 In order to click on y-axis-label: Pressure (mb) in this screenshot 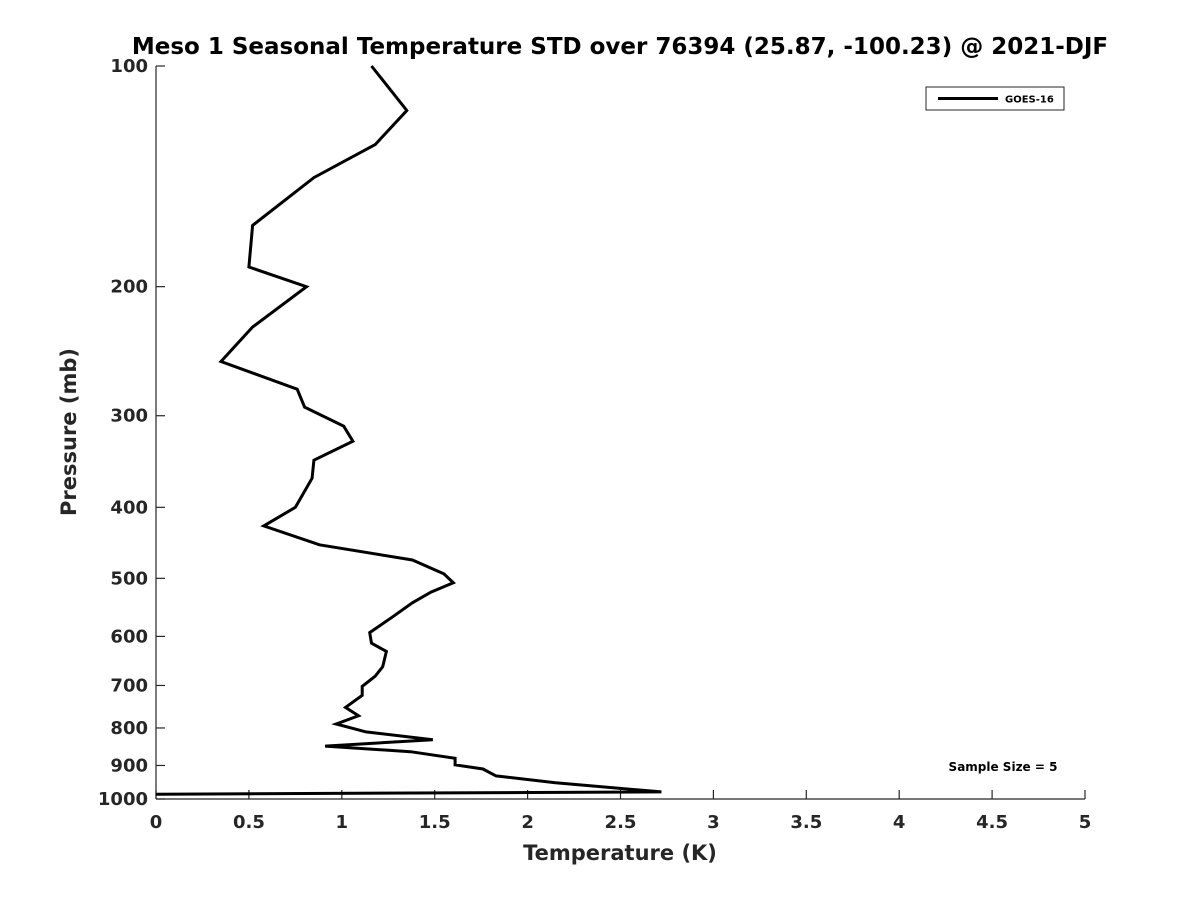, I will do `click(69, 432)`.